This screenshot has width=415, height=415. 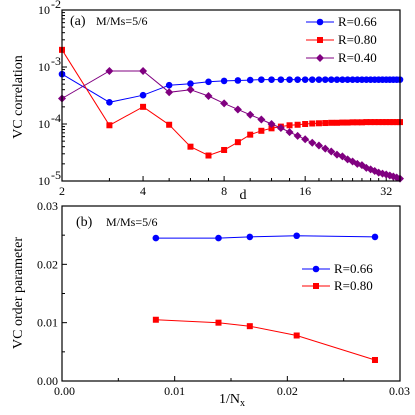 I want to click on panel-a-xtick-label: 8, so click(x=224, y=191).